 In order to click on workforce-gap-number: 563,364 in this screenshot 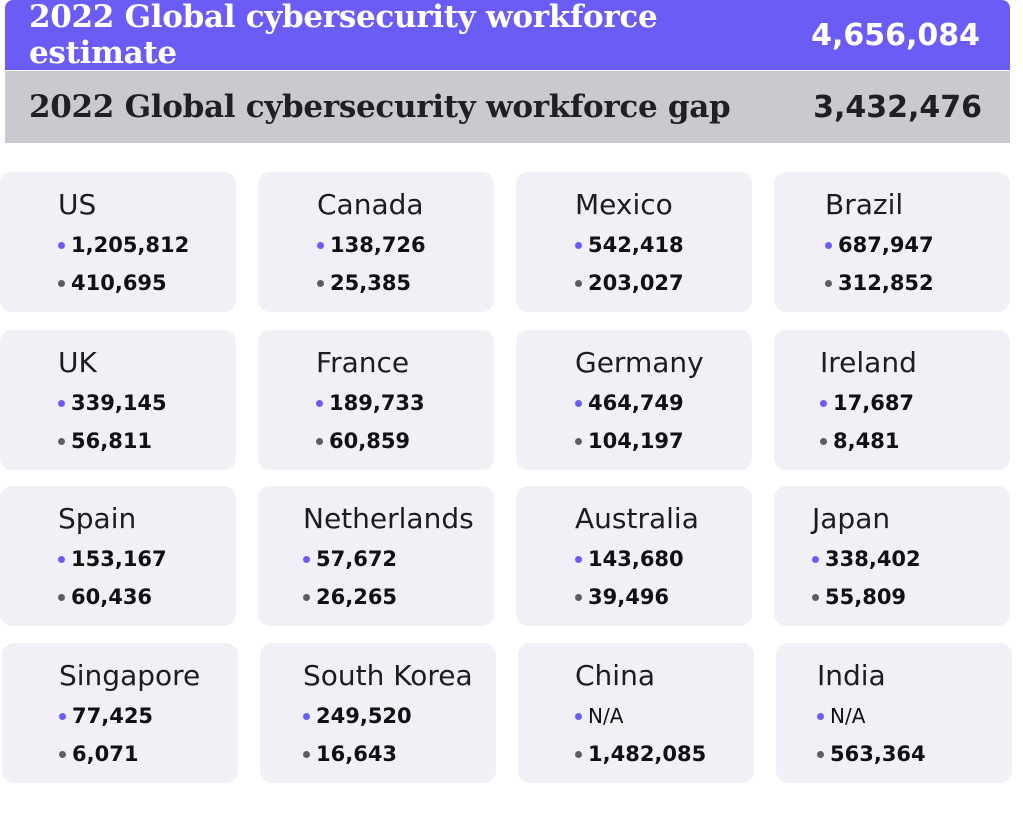, I will do `click(878, 754)`.